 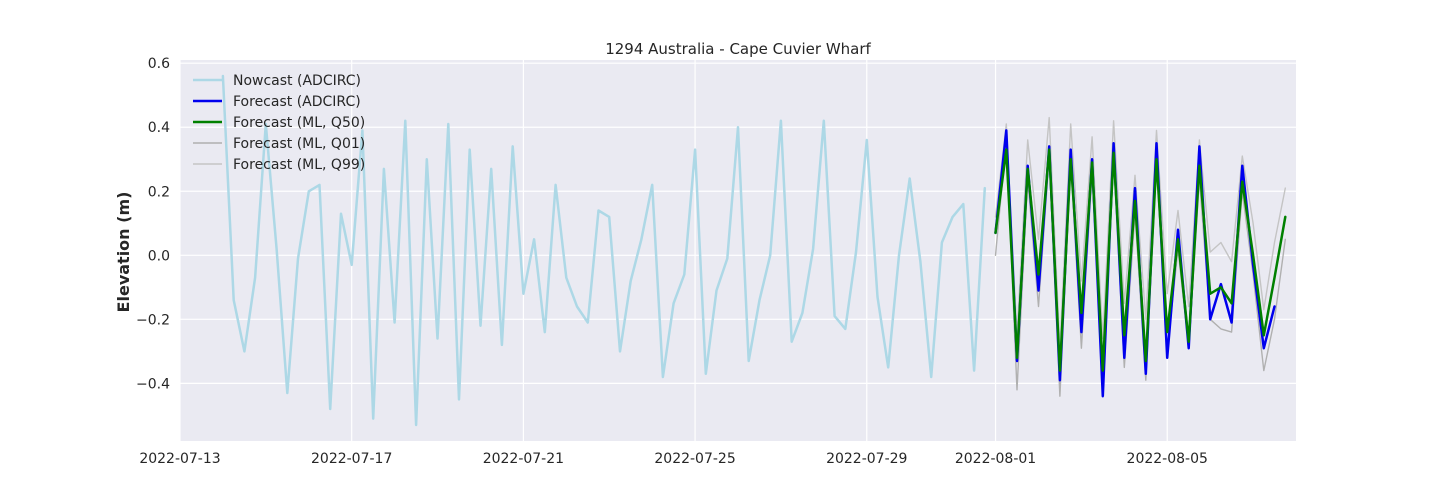 I want to click on legend-label: Nowcast (ADCIRC), so click(x=297, y=81).